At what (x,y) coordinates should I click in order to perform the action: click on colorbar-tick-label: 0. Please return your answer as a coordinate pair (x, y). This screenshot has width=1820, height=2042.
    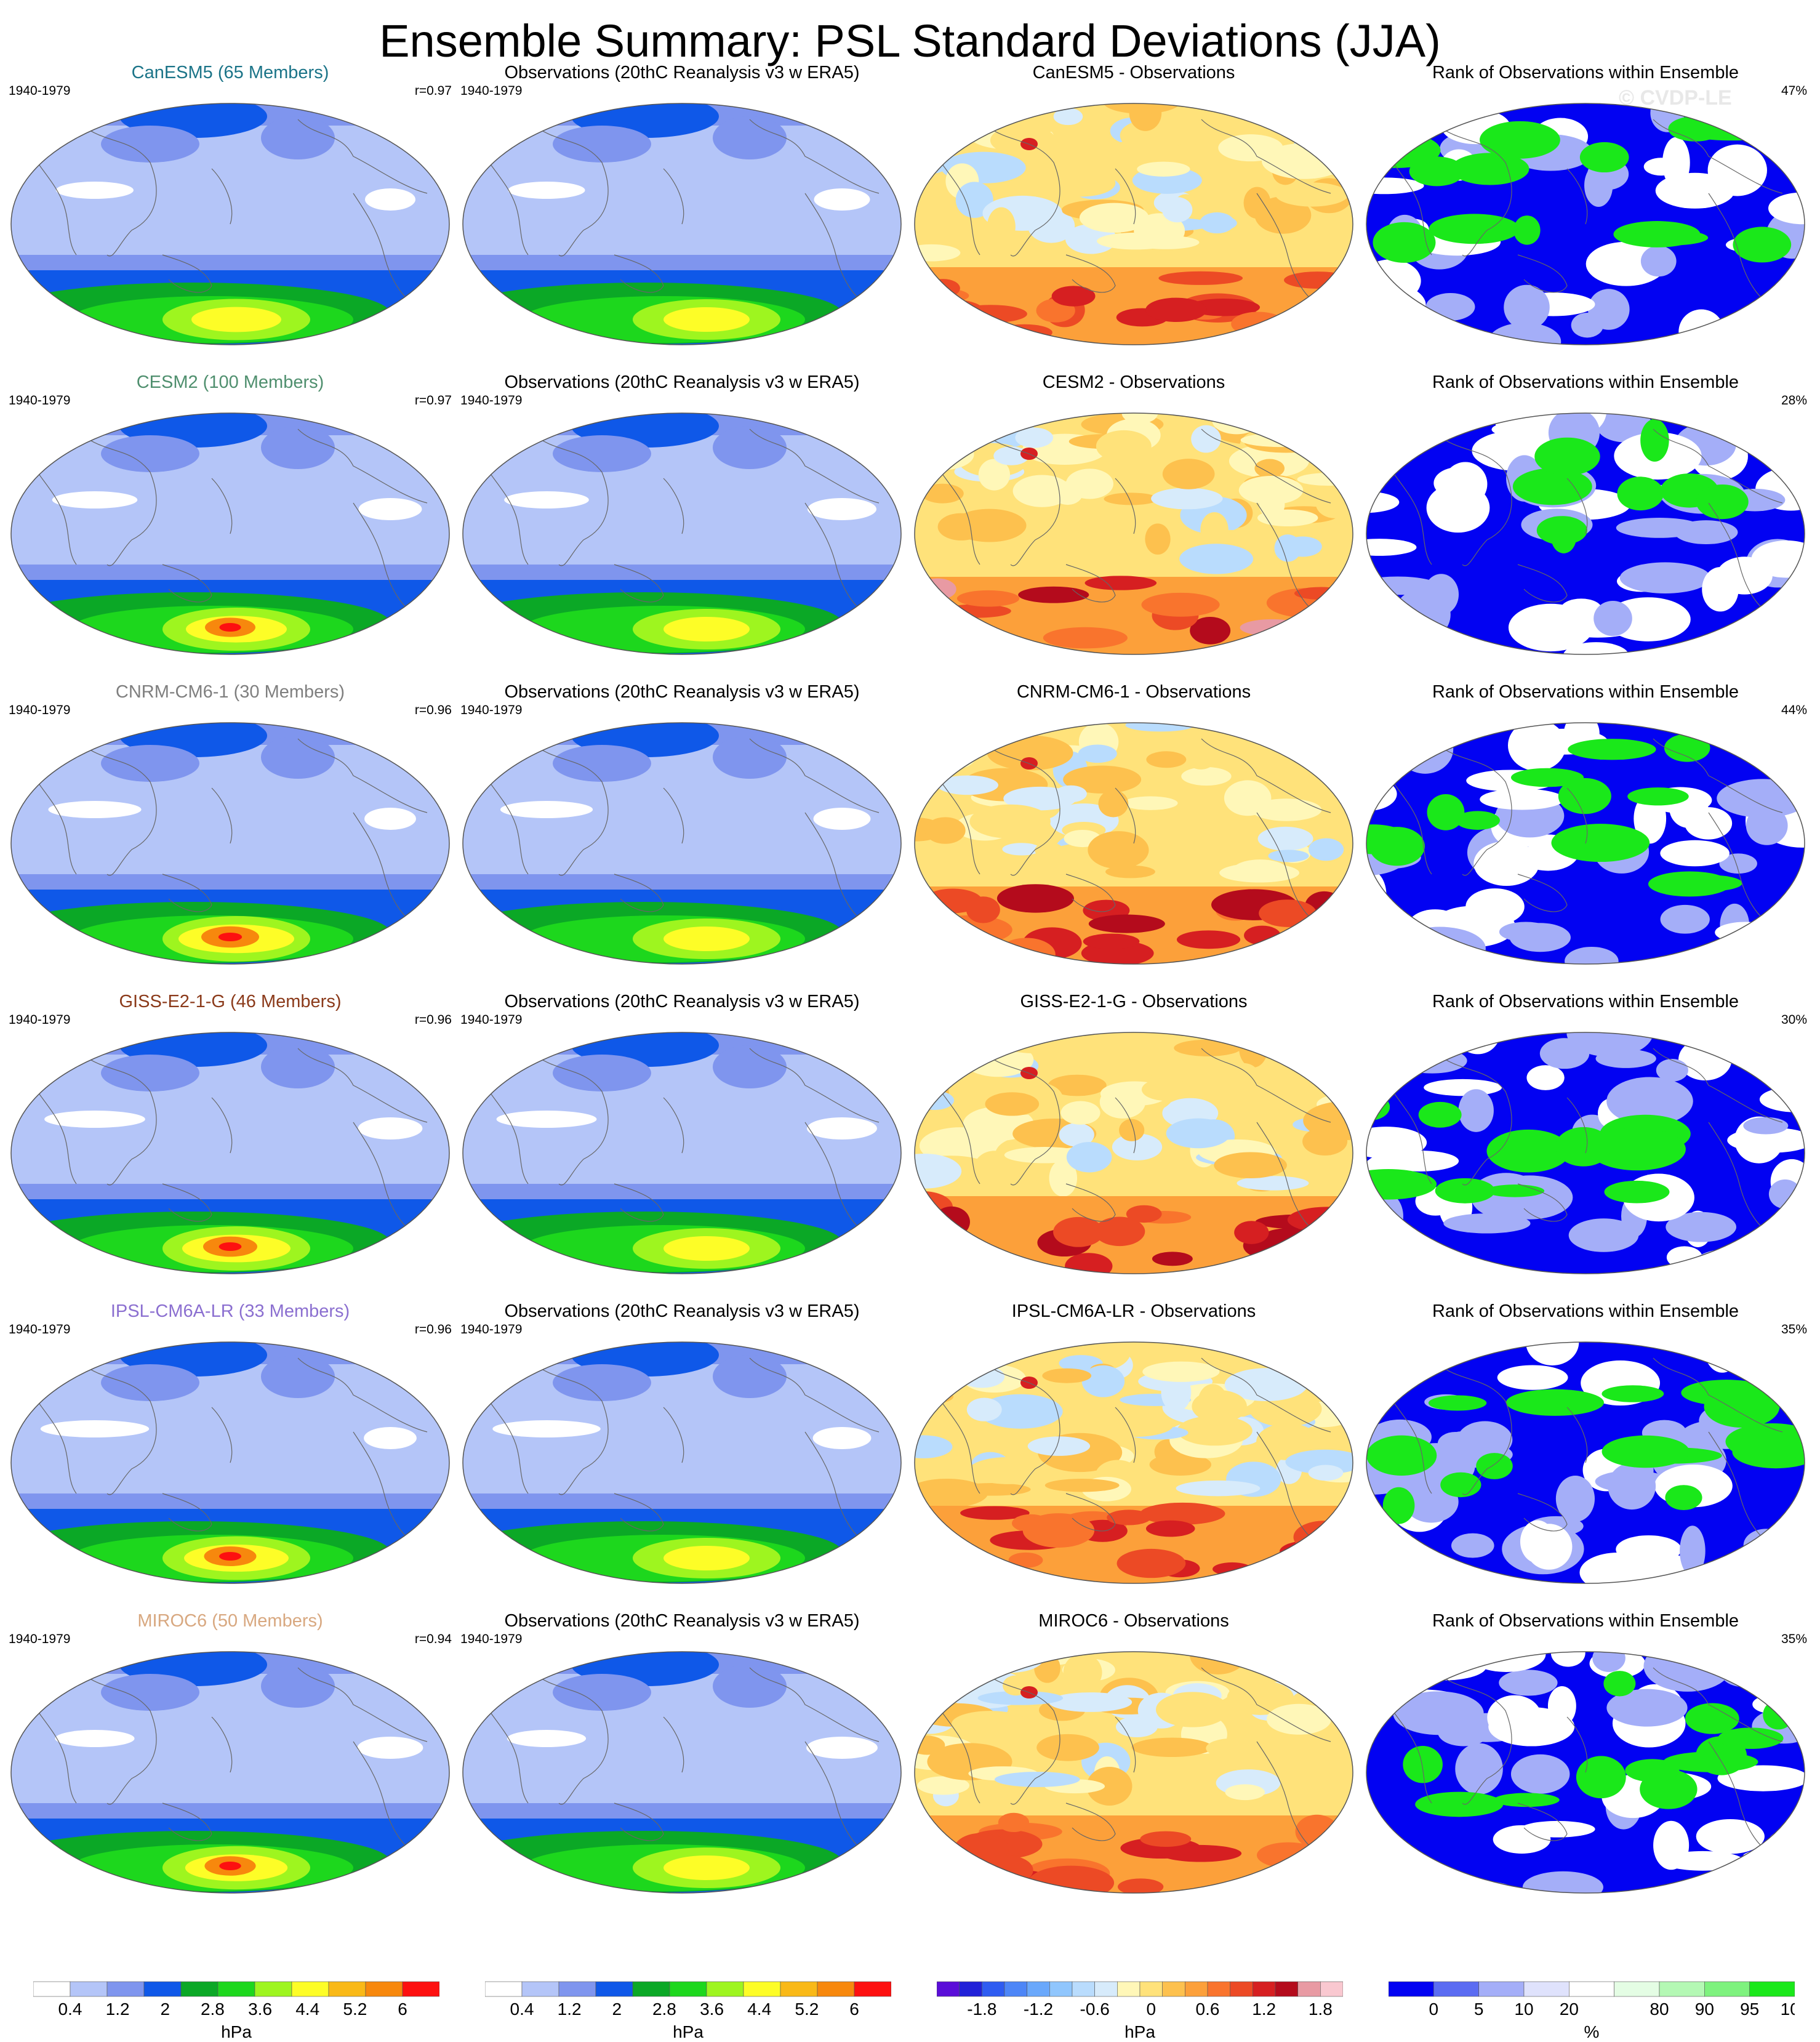
    Looking at the image, I should click on (1434, 2009).